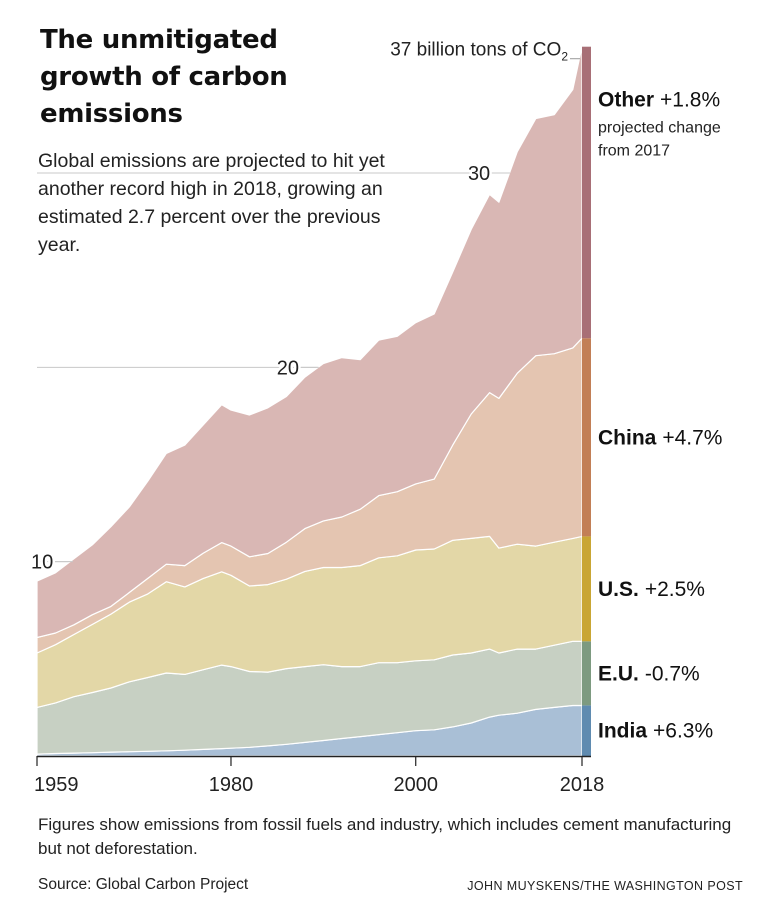  What do you see at coordinates (582, 785) in the screenshot?
I see `x-tick-label: 2018` at bounding box center [582, 785].